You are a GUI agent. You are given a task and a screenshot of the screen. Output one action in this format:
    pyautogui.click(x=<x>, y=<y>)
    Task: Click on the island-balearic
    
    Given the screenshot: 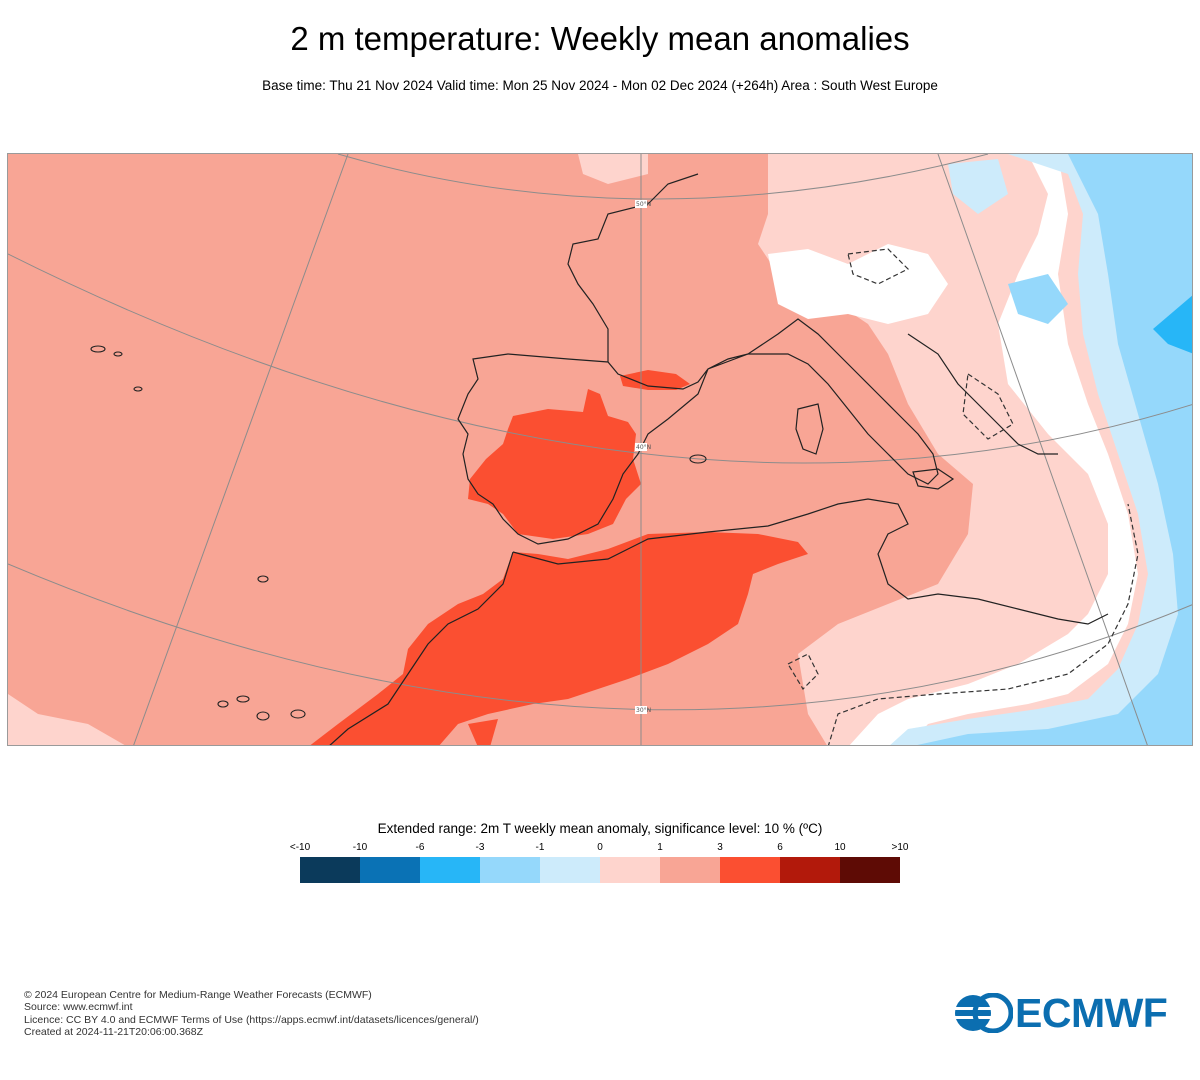 What is the action you would take?
    pyautogui.click(x=698, y=459)
    